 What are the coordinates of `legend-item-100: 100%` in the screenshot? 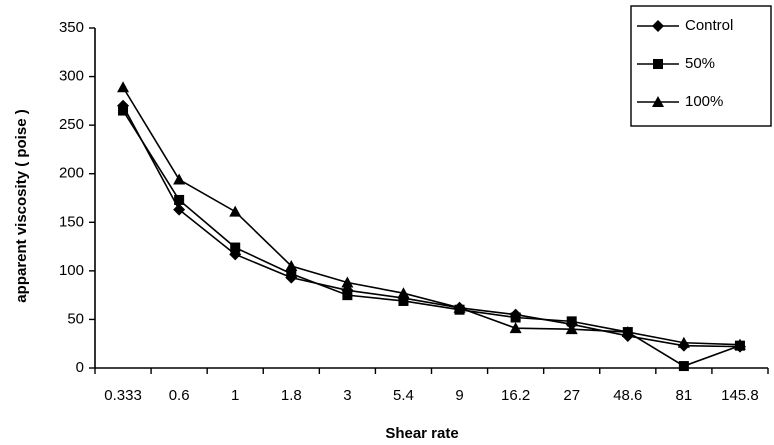 It's located at (680, 101).